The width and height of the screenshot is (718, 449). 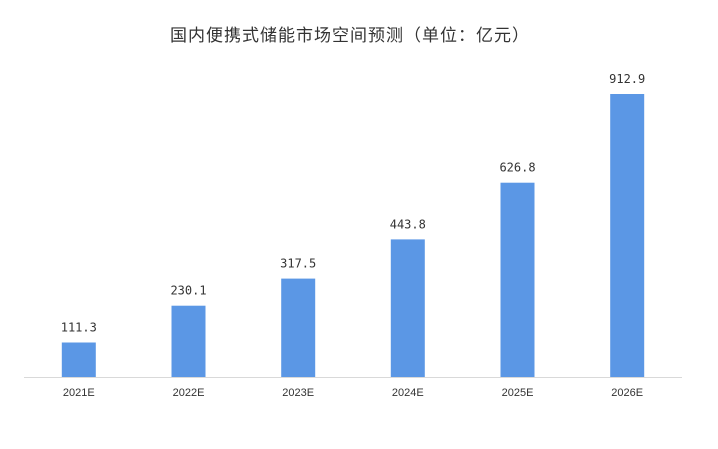 I want to click on x-tick-labels-group: 2021E 2022E 2023E 2024E 2025E 2026E, so click(x=353, y=393).